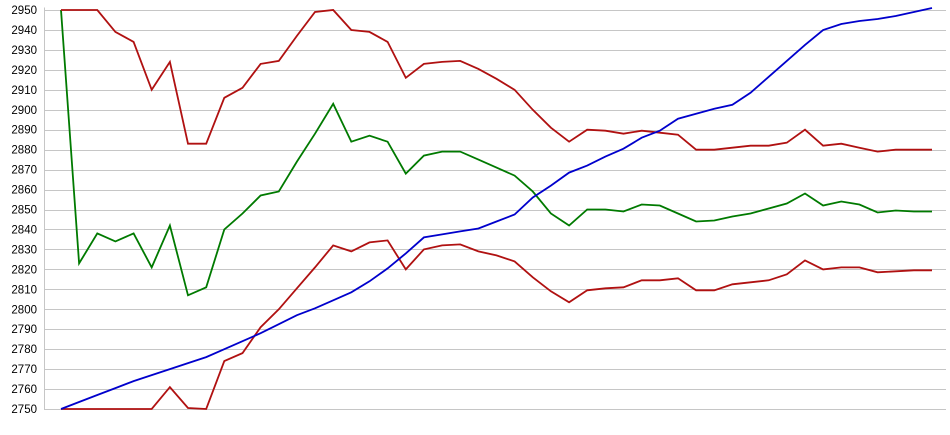 This screenshot has height=435, width=950. What do you see at coordinates (24, 230) in the screenshot?
I see `y-axis-tick-label: 2840` at bounding box center [24, 230].